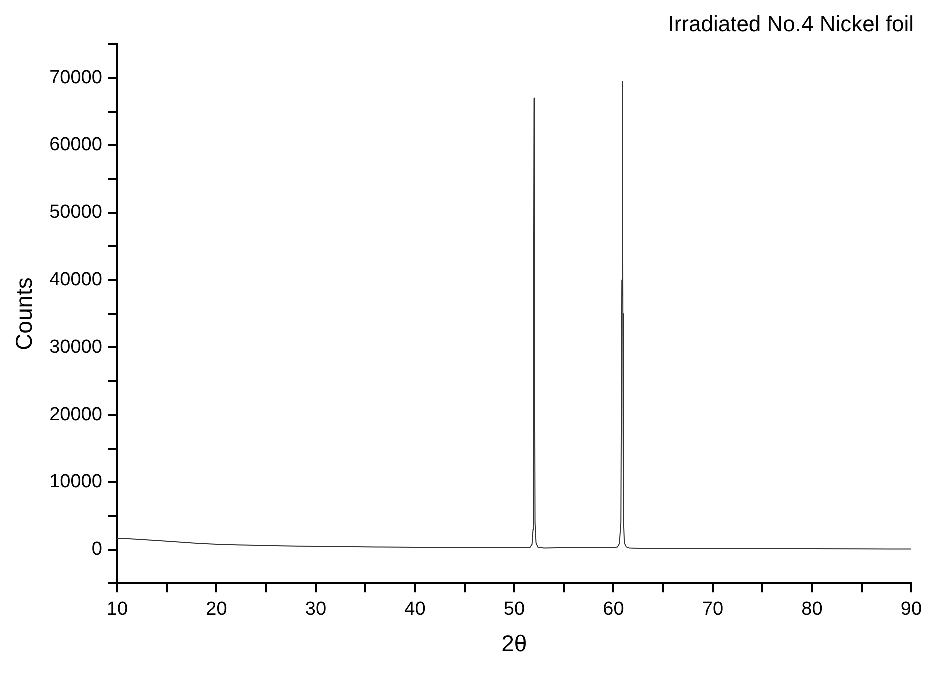 Image resolution: width=937 pixels, height=675 pixels. What do you see at coordinates (76, 280) in the screenshot?
I see `y-tick-label: 40000` at bounding box center [76, 280].